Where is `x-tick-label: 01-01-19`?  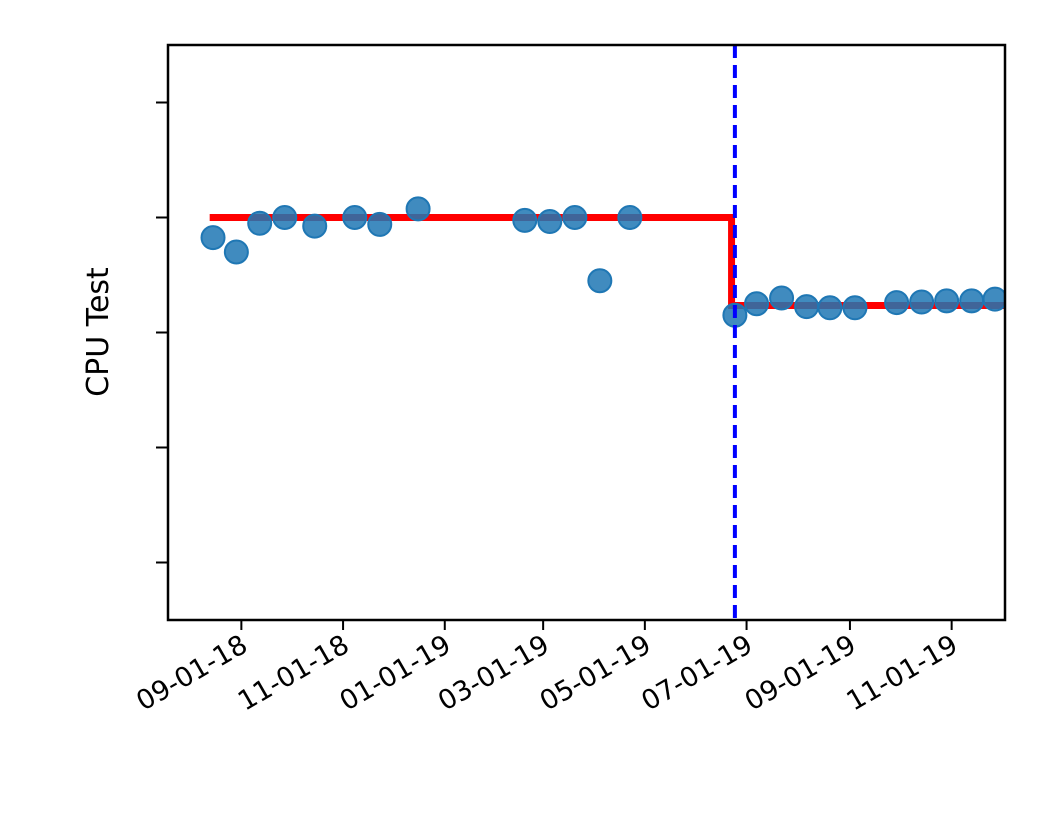 x-tick-label: 01-01-19 is located at coordinates (396, 673).